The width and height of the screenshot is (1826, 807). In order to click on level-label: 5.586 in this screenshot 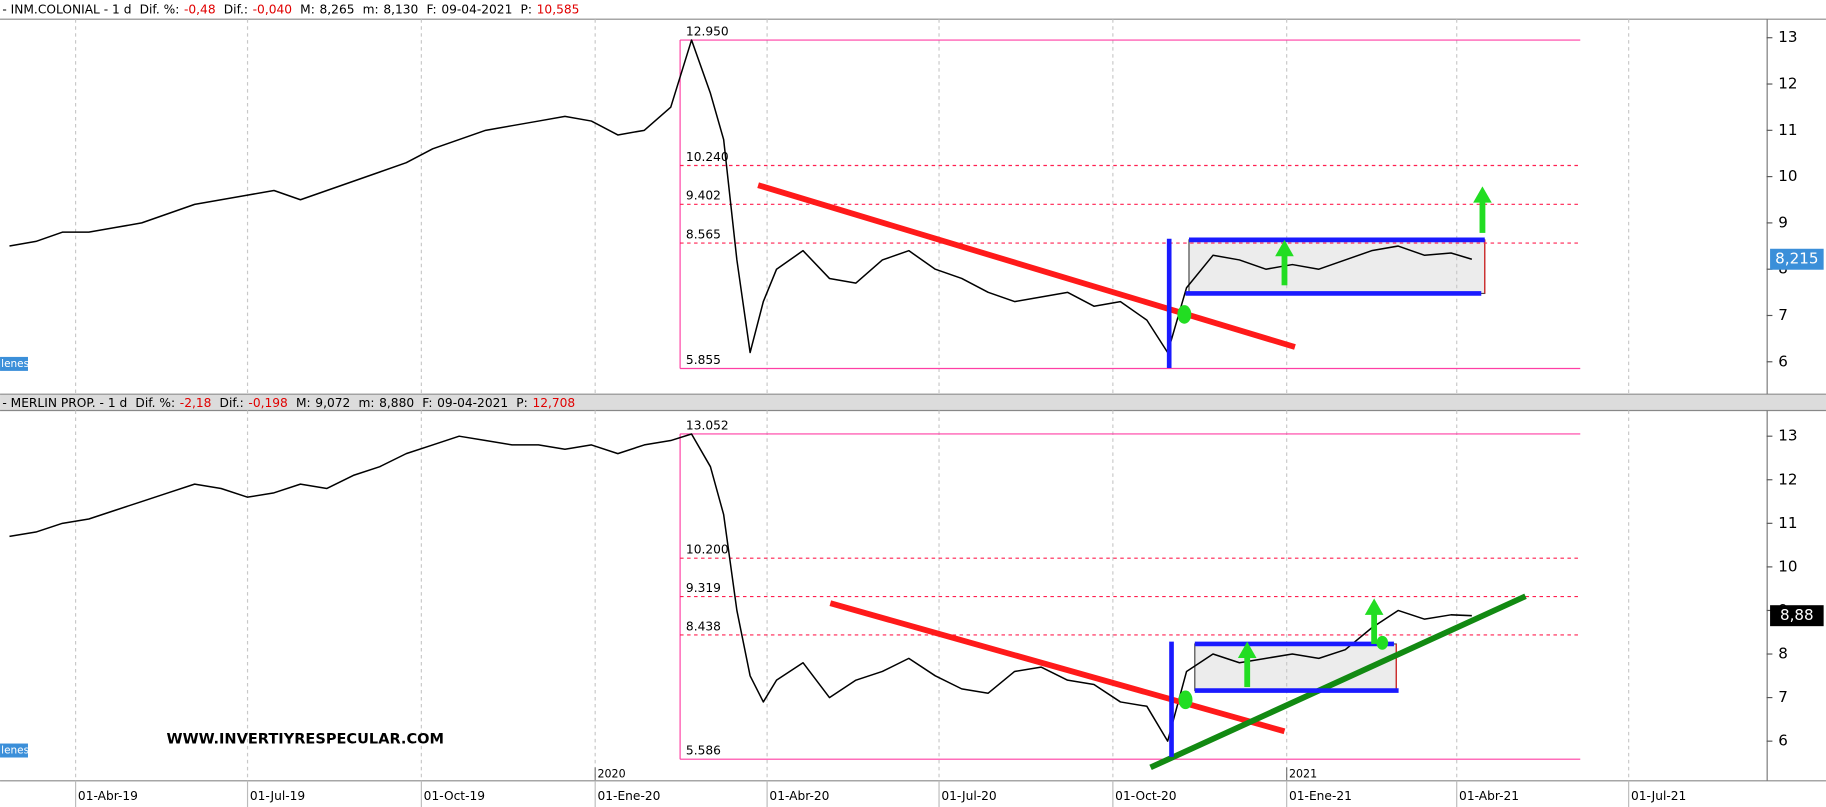, I will do `click(703, 751)`.